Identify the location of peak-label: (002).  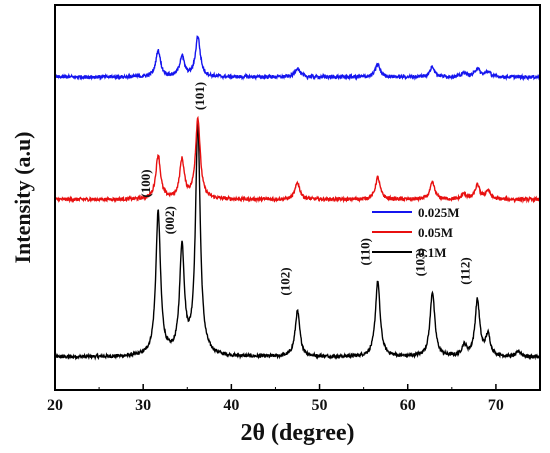
(169, 220).